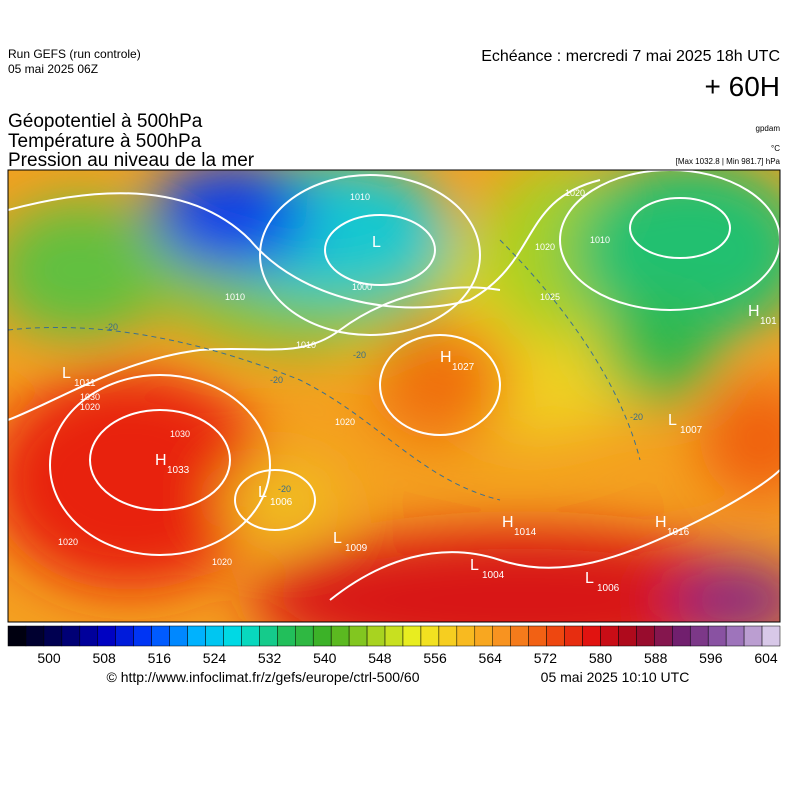 This screenshot has height=789, width=788. I want to click on center-value: 1027, so click(463, 367).